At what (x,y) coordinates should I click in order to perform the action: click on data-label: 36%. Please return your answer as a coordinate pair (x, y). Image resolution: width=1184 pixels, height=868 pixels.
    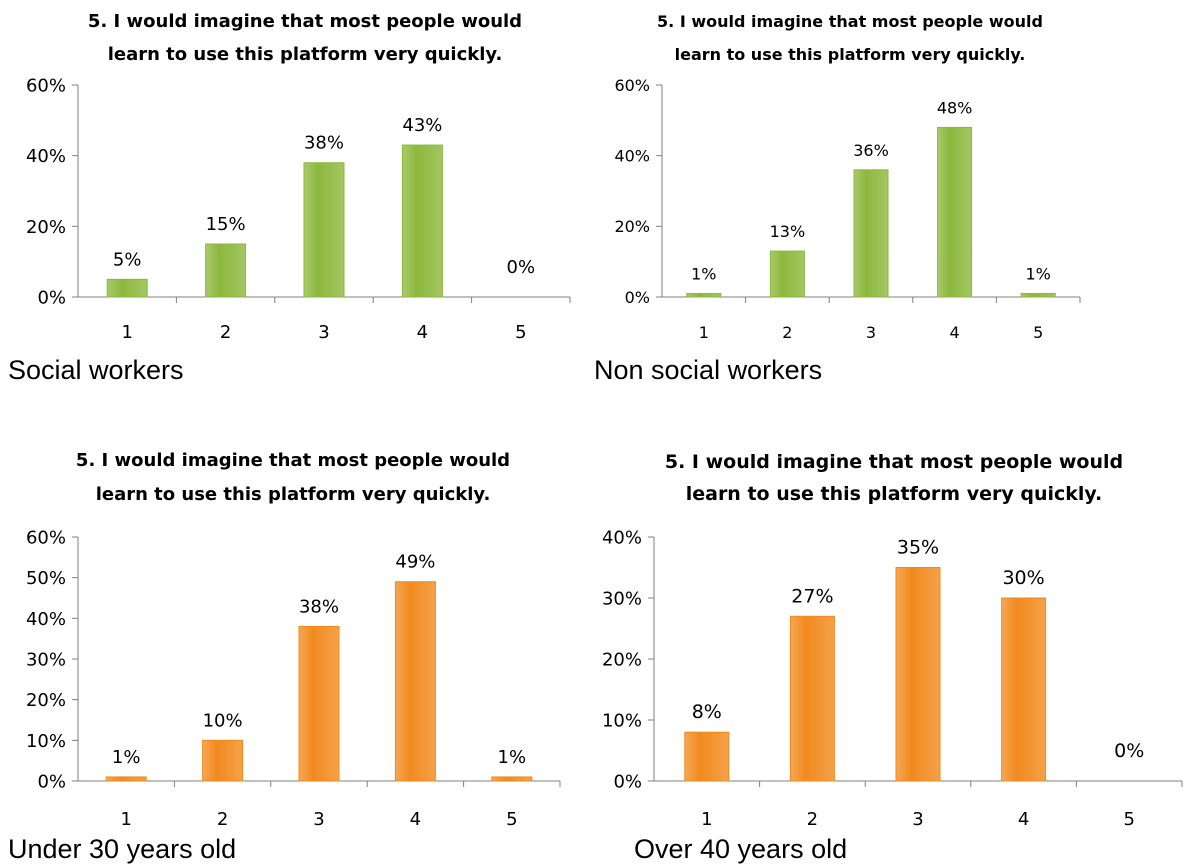
    Looking at the image, I should click on (871, 150).